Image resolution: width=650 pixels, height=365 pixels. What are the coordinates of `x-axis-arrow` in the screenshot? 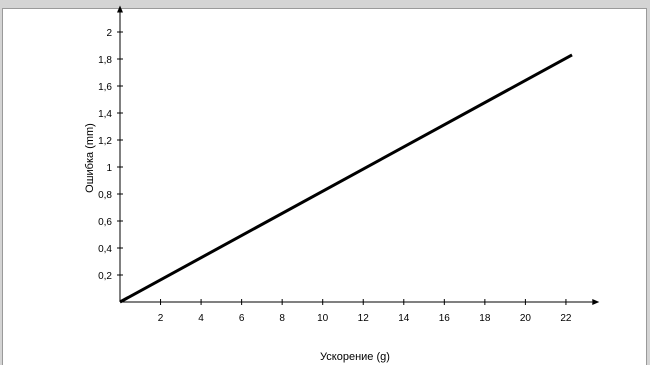 It's located at (596, 302).